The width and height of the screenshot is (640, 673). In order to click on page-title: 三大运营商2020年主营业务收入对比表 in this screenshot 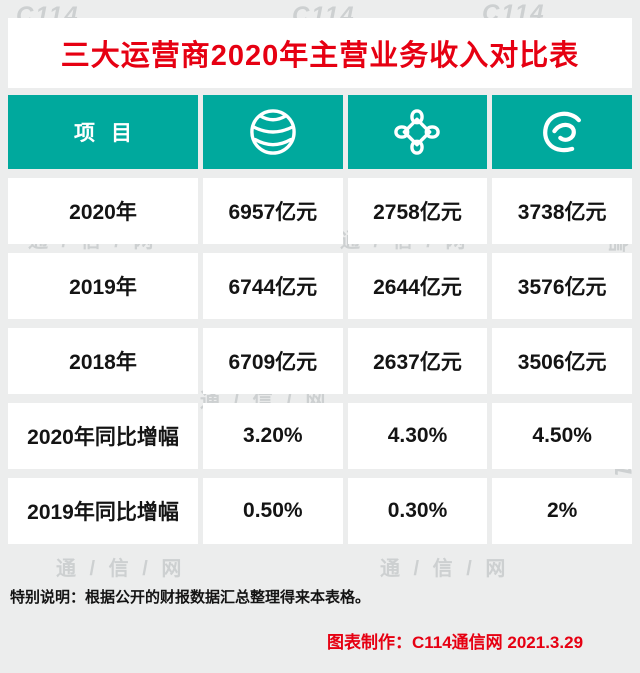, I will do `click(320, 56)`.